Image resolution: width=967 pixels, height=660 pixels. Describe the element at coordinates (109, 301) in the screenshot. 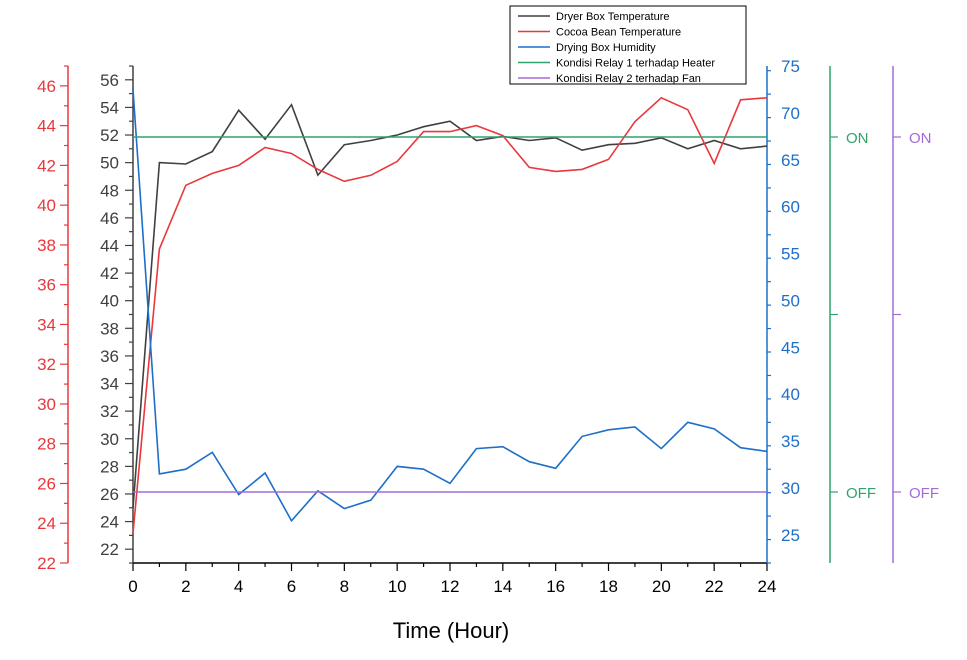

I see `dryer-axis-tick-label: 40` at that location.